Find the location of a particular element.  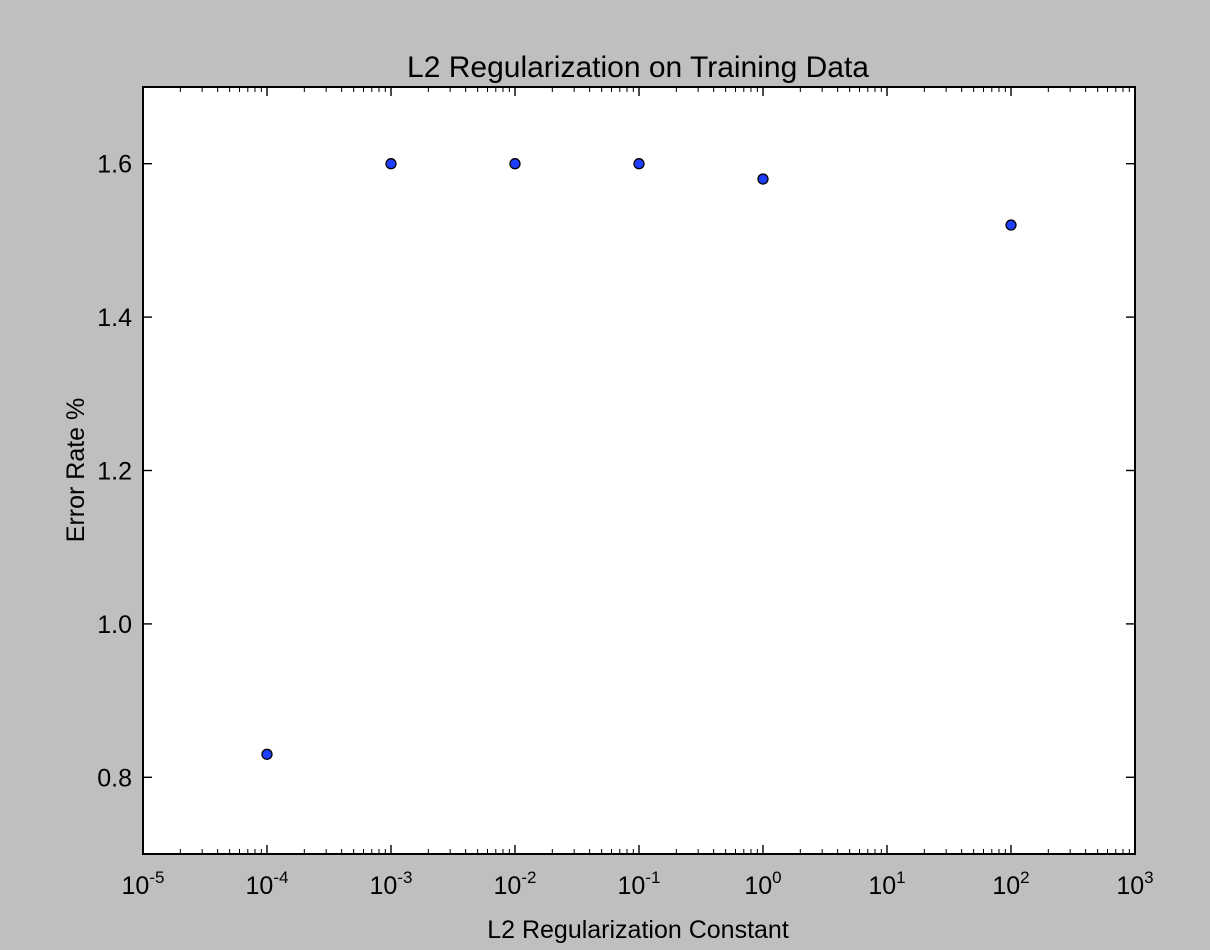

x-tick-label: 10⁻² is located at coordinates (515, 884).